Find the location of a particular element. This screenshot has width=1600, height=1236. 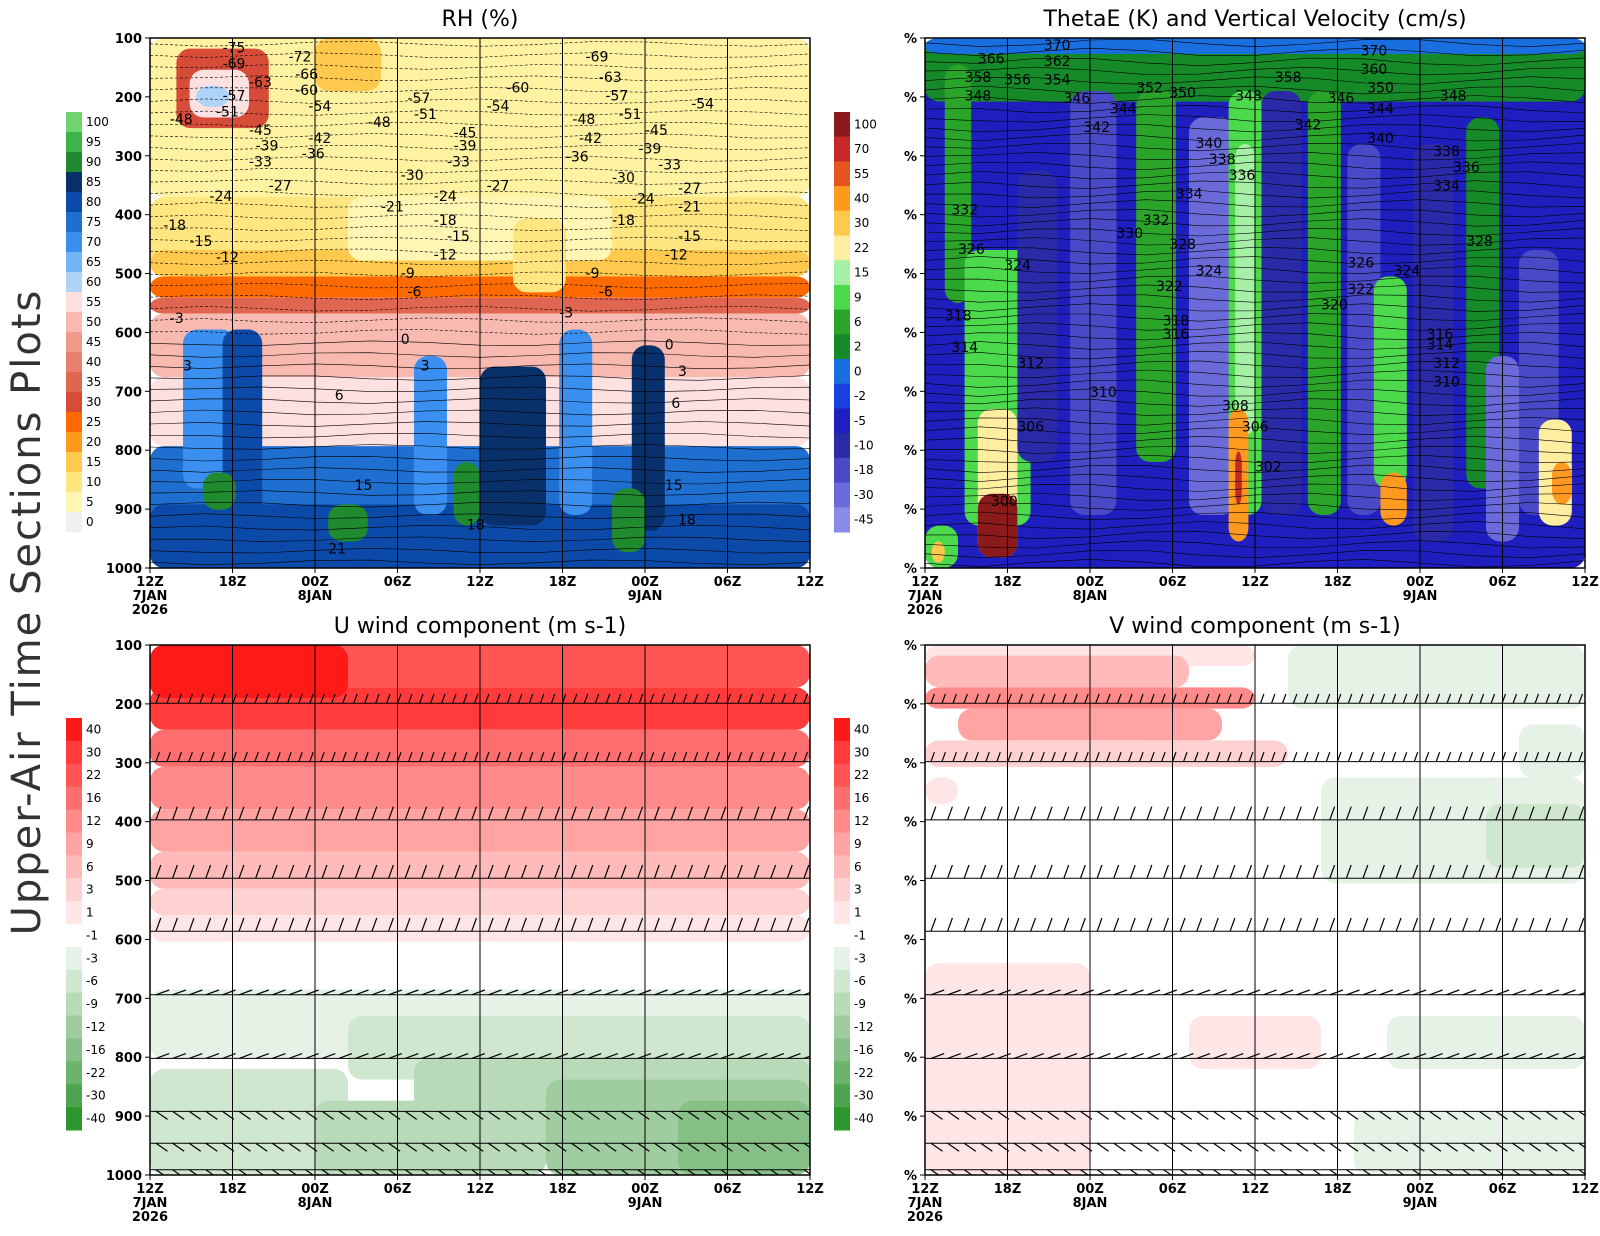

thetae-contour-label: 360 is located at coordinates (1374, 70).